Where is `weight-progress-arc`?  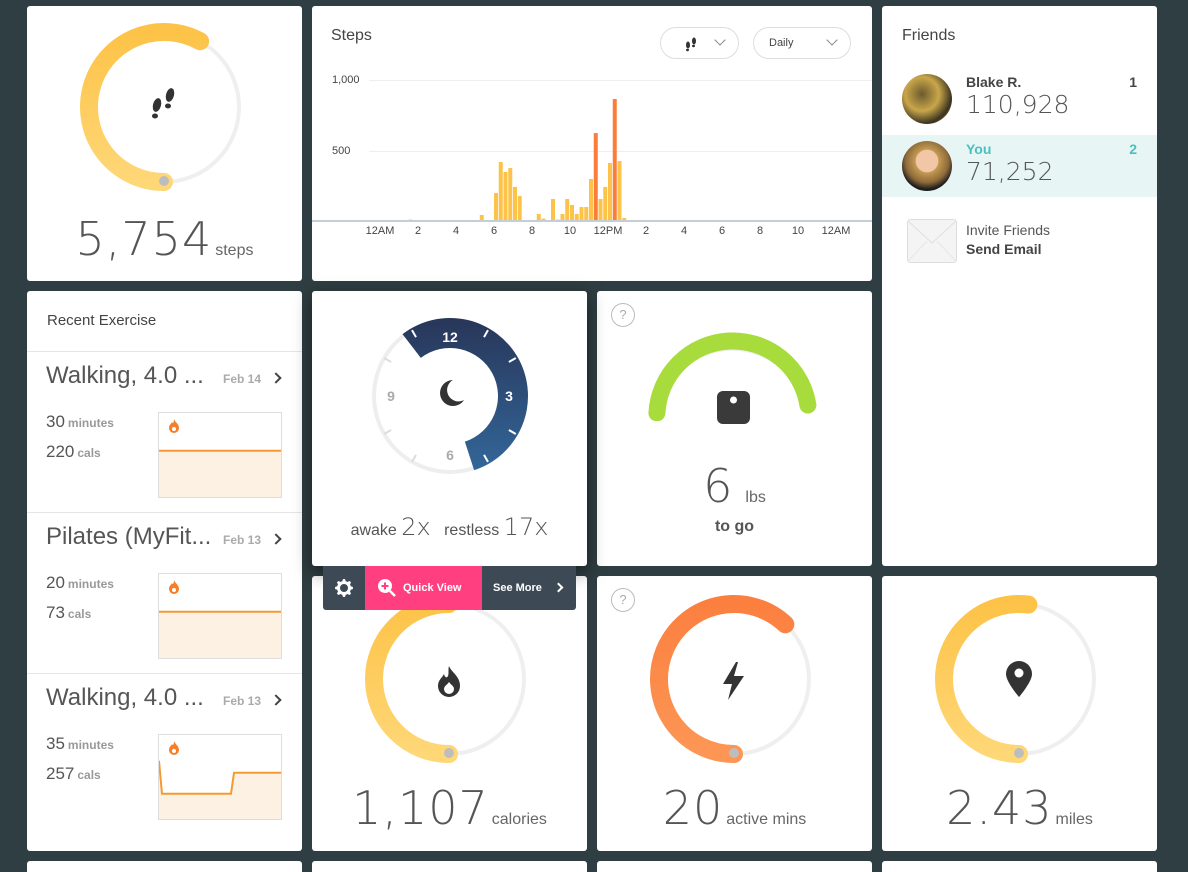 weight-progress-arc is located at coordinates (732, 376).